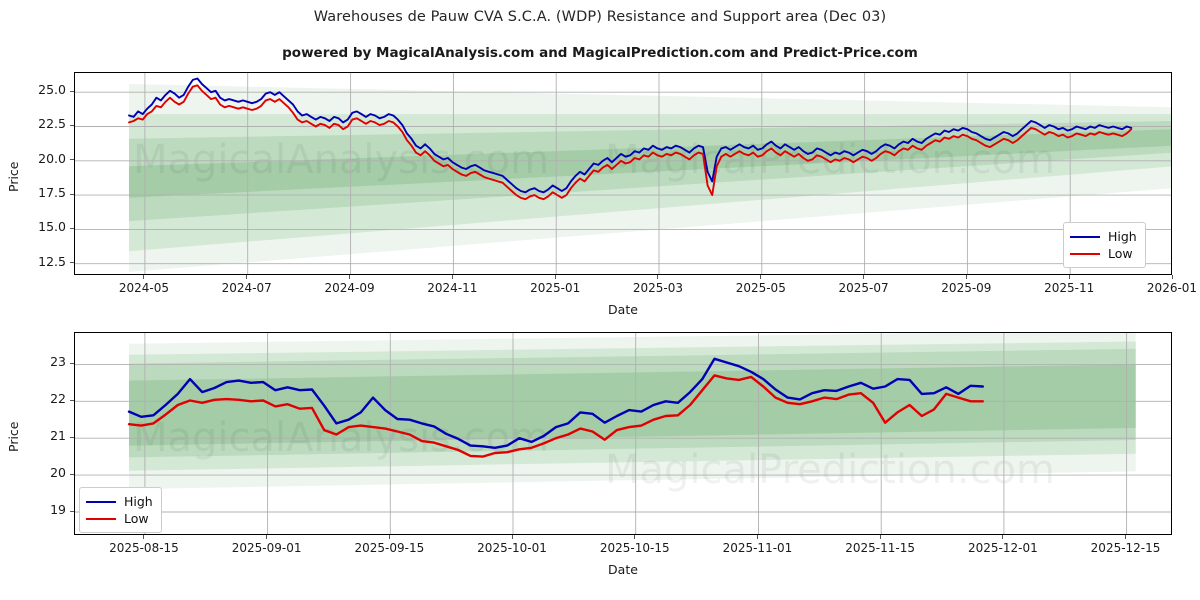 Image resolution: width=1200 pixels, height=600 pixels. Describe the element at coordinates (136, 518) in the screenshot. I see `detail-legend-label: Low` at that location.